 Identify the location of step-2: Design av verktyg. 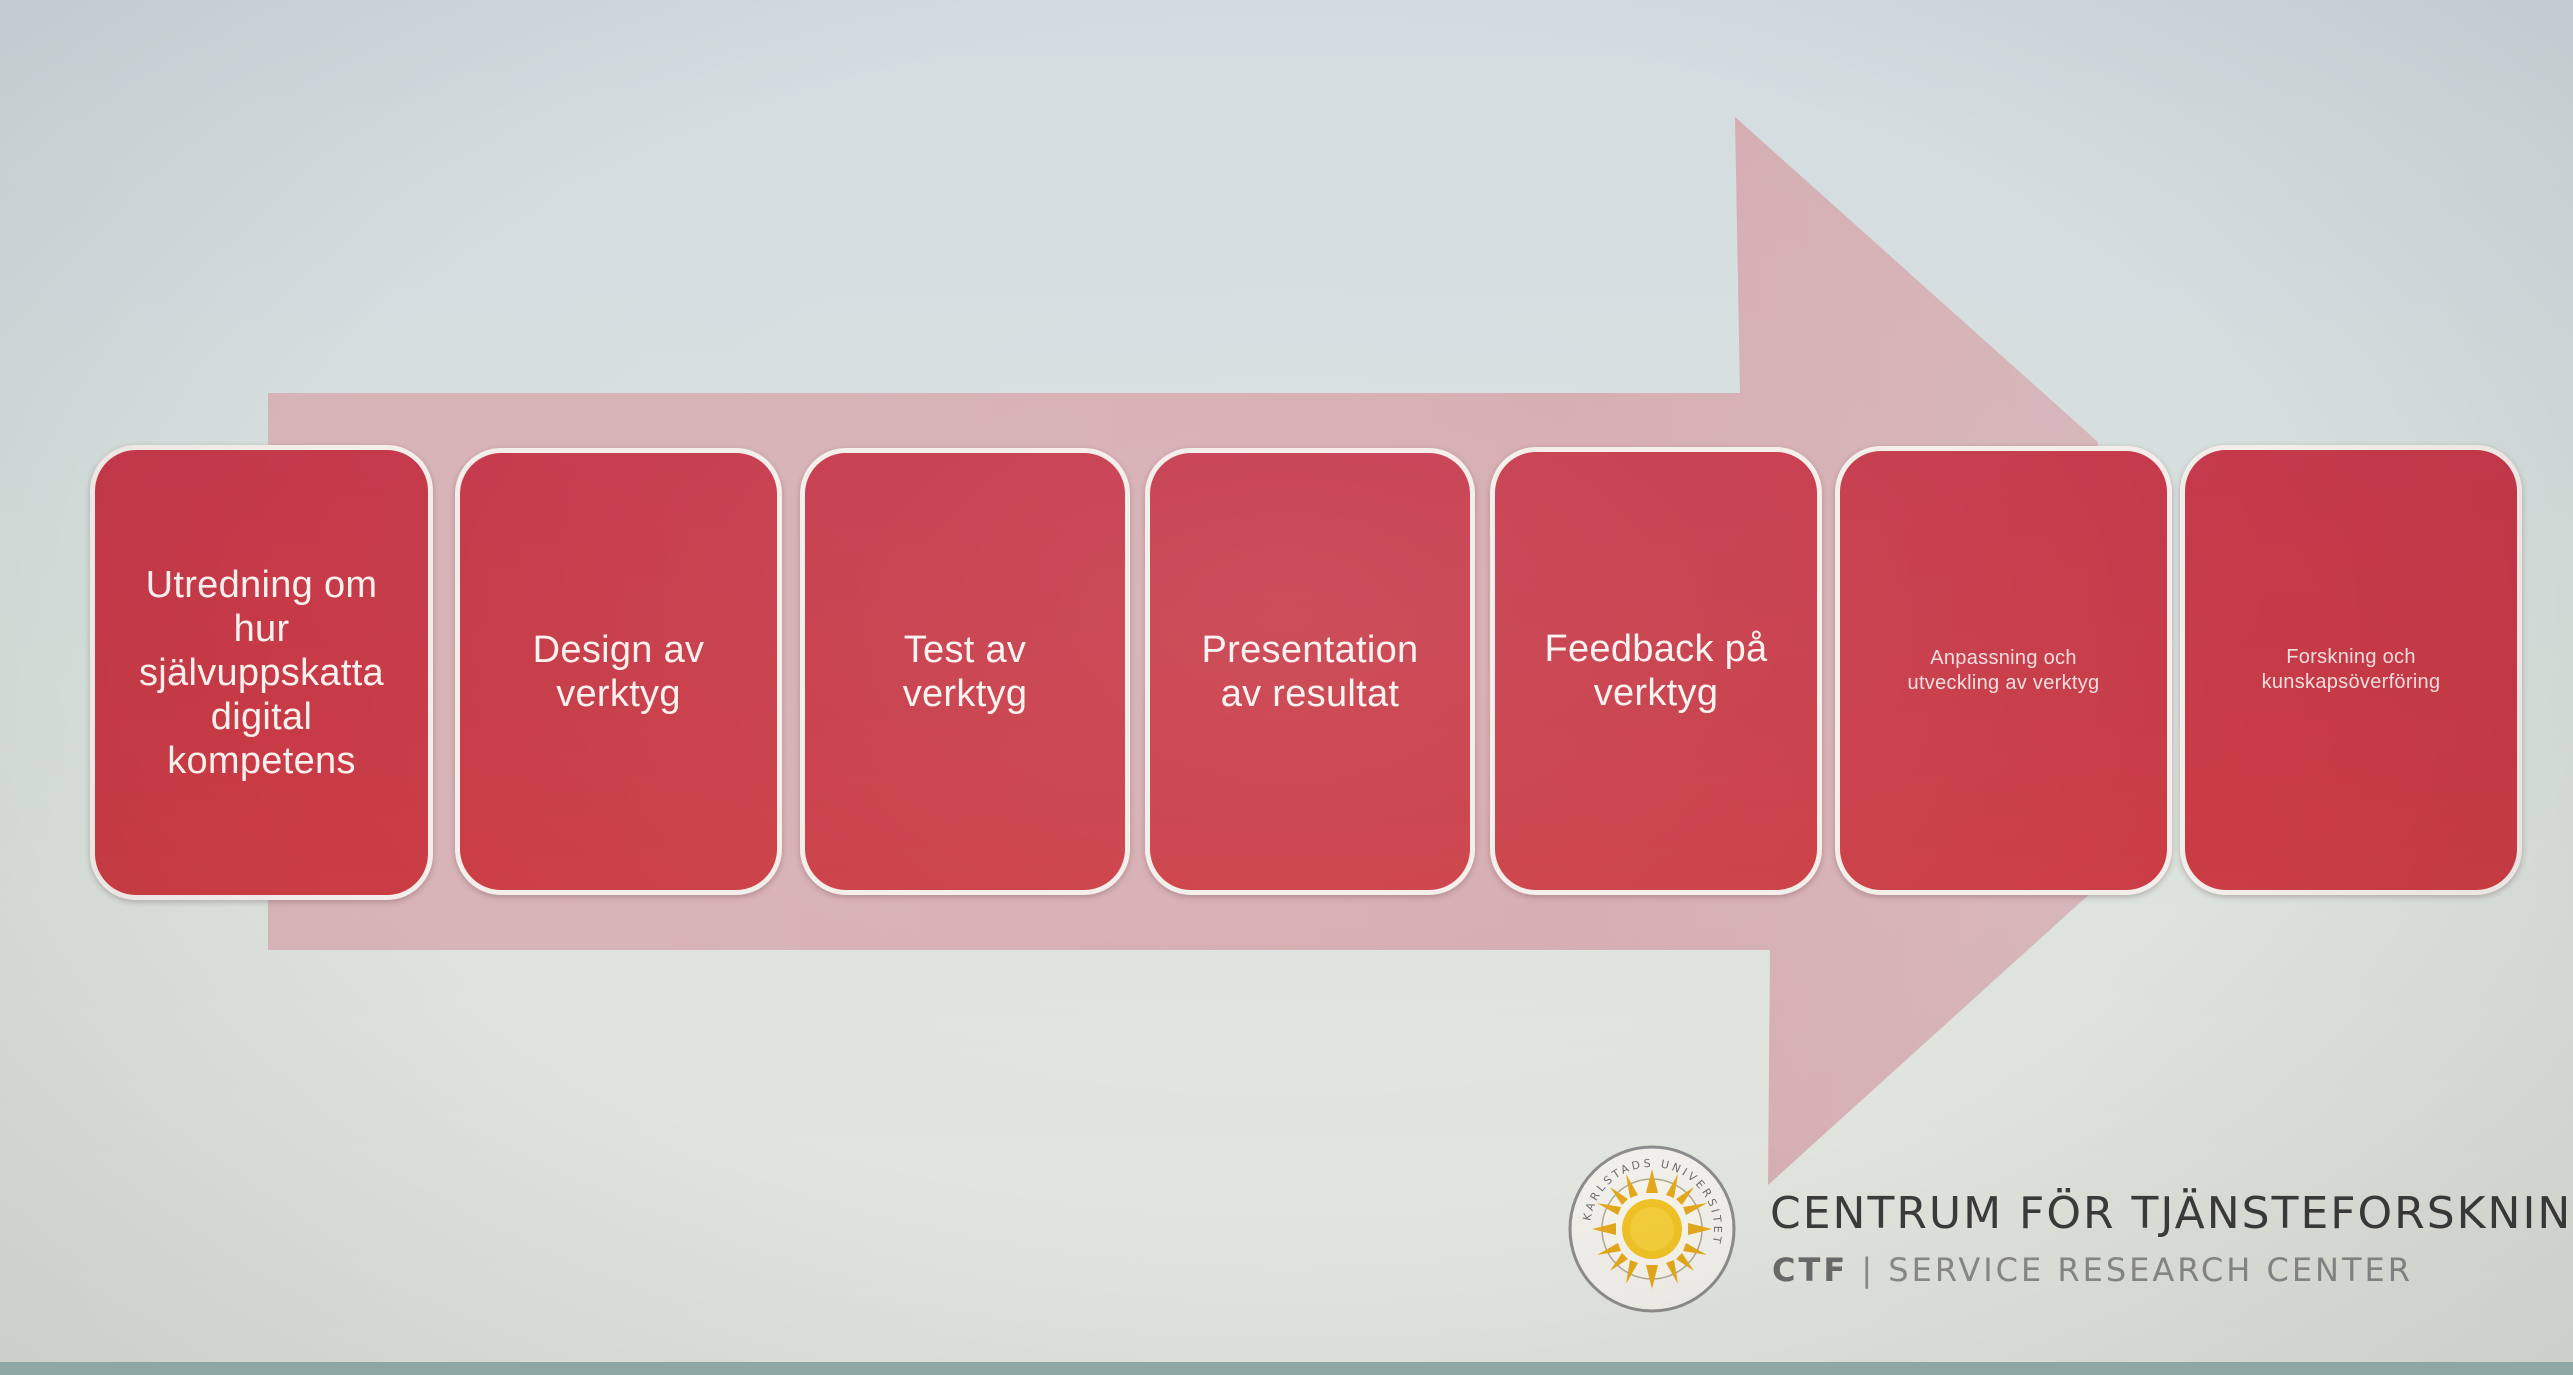
(618, 671).